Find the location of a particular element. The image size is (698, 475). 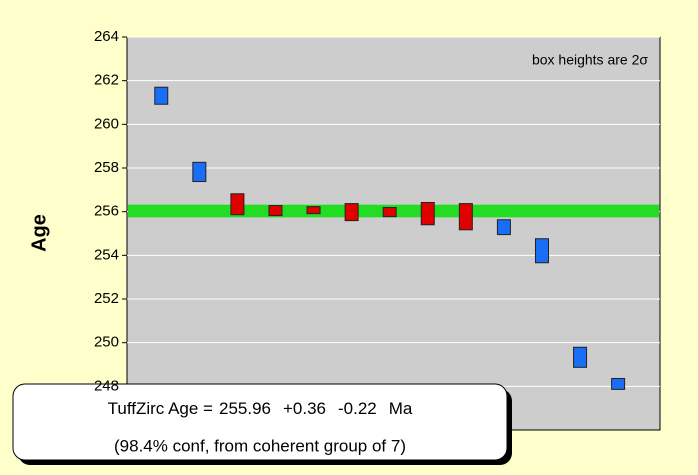

result-box is located at coordinates (260, 422).